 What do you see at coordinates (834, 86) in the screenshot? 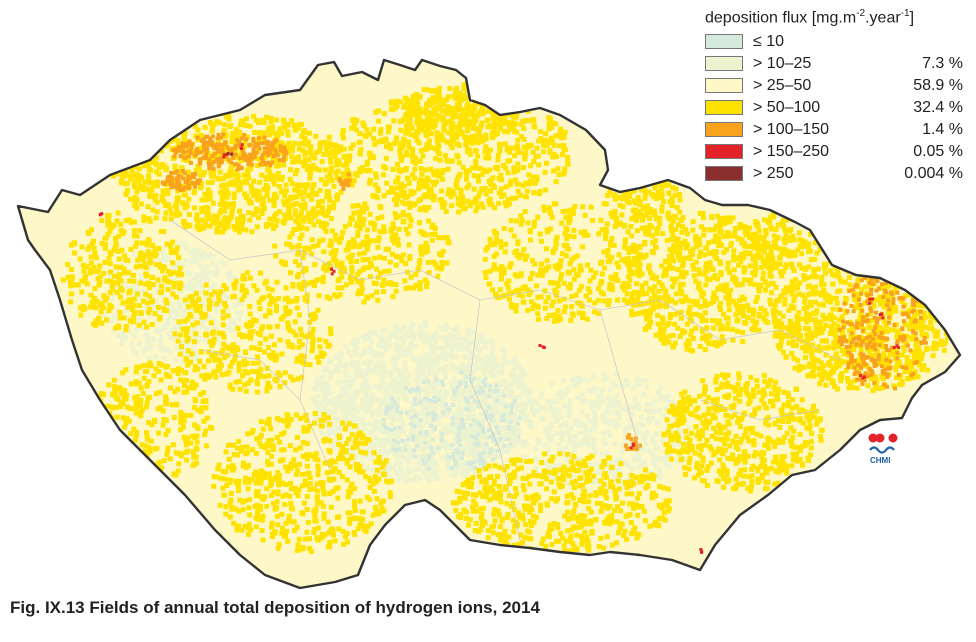
I see `legend-item-25-50: > 25–50 58.9 %` at bounding box center [834, 86].